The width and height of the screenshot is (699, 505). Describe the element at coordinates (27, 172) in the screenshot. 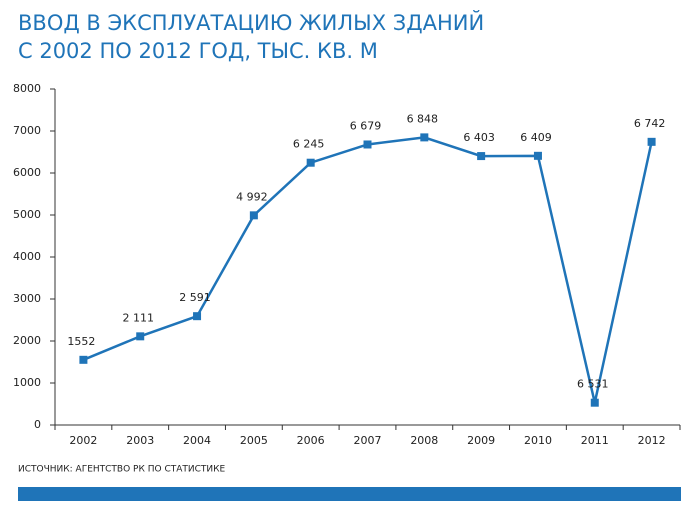

I see `y-tick-label: 6000` at that location.